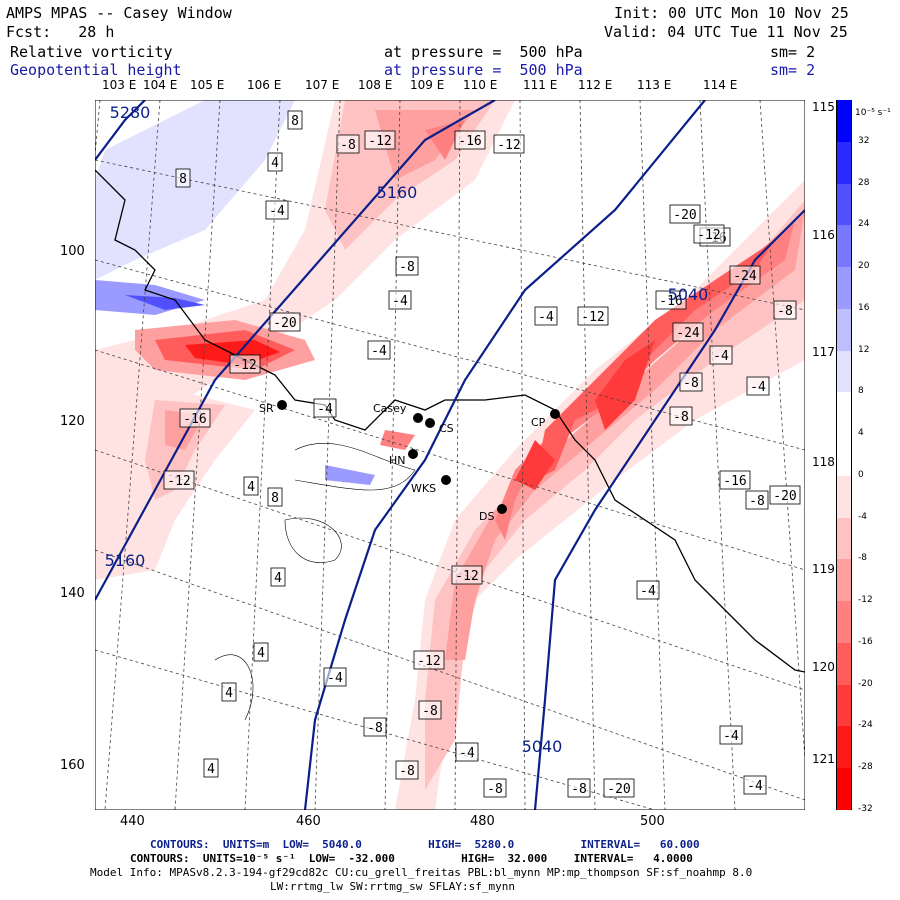 The height and width of the screenshot is (900, 900). I want to click on station-label: DS, so click(486, 516).